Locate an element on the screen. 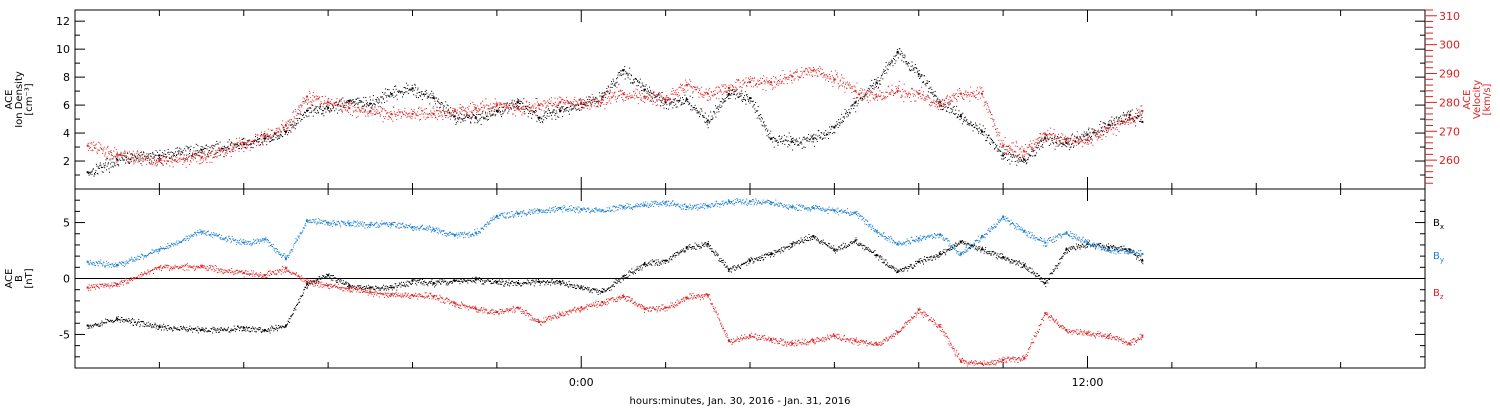 Image resolution: width=1500 pixels, height=410 pixels. y-tick-label: 6 is located at coordinates (66, 105).